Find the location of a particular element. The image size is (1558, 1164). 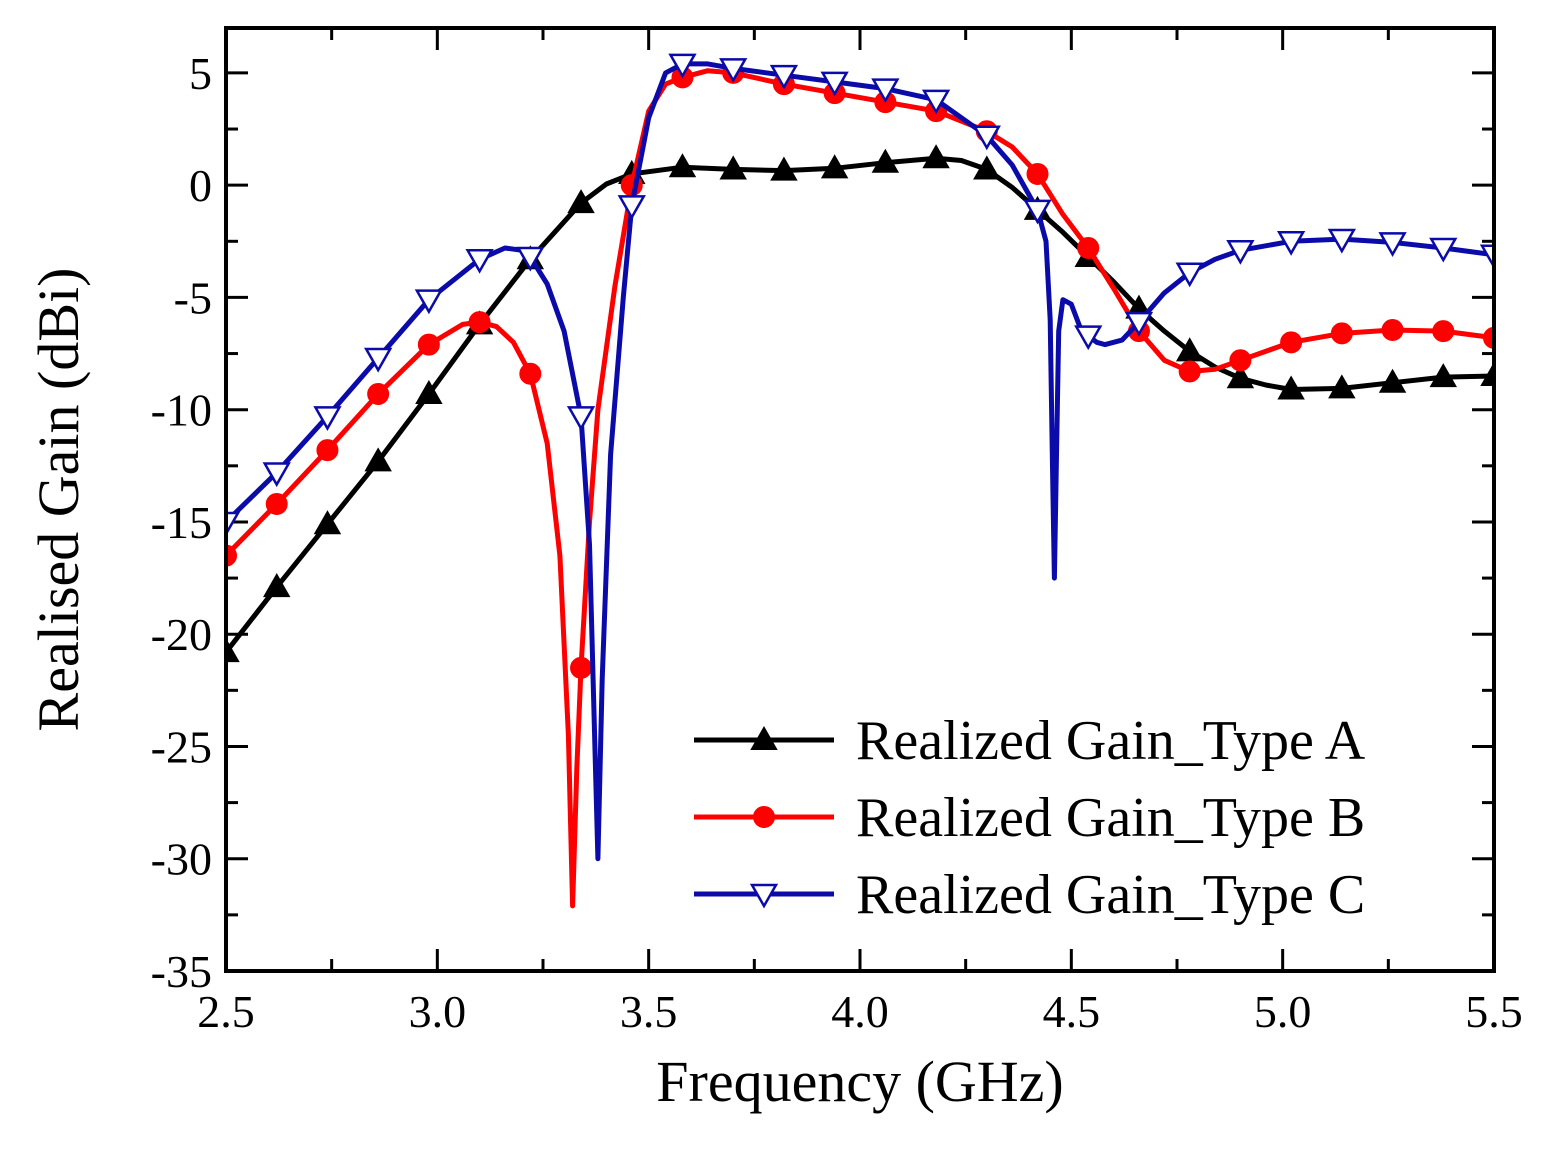

y-tick-label: -15 is located at coordinates (181, 522).